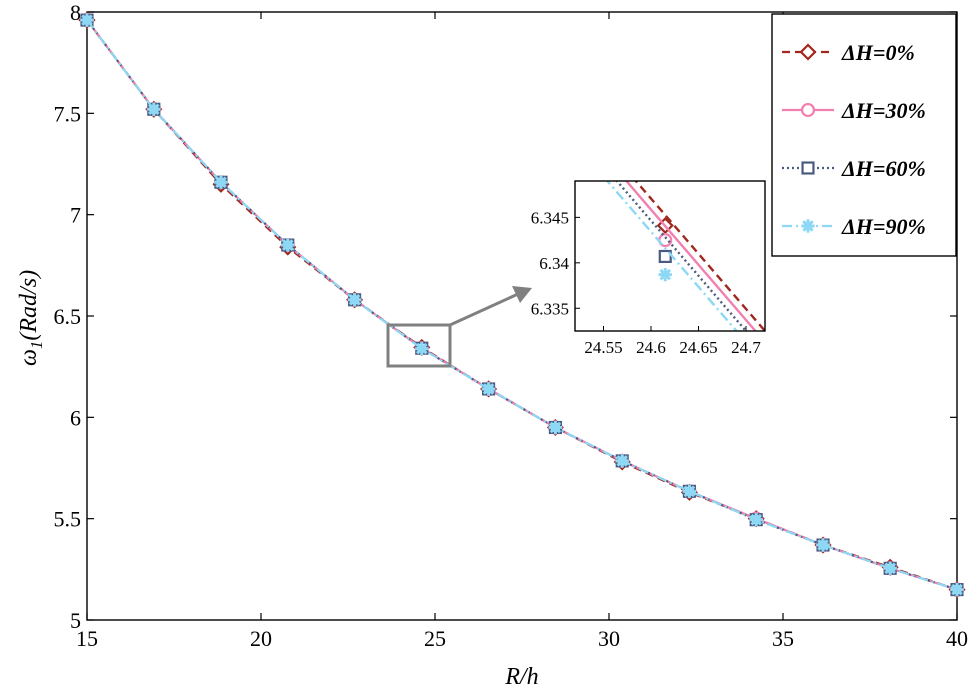 The image size is (971, 694). Describe the element at coordinates (68, 316) in the screenshot. I see `y-tick-label: 6.5` at that location.